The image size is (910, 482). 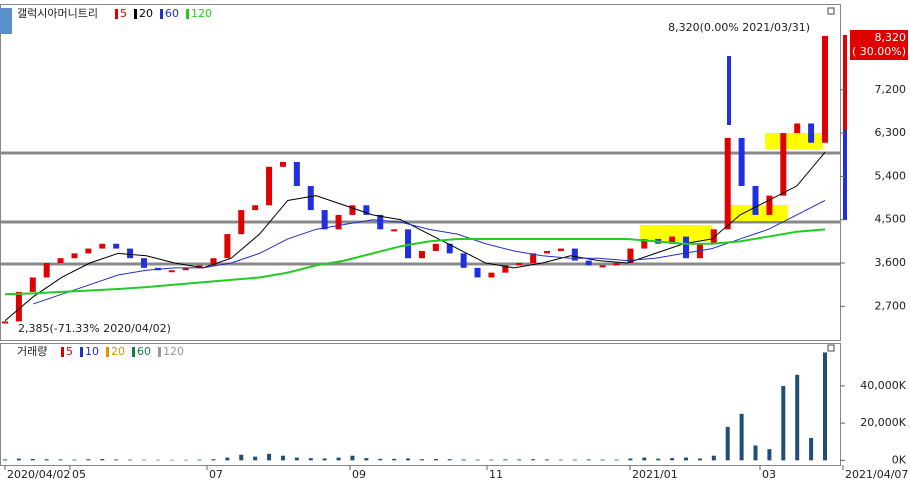 What do you see at coordinates (57, 13) in the screenshot?
I see `price-title: 갤럭시아머니트리` at bounding box center [57, 13].